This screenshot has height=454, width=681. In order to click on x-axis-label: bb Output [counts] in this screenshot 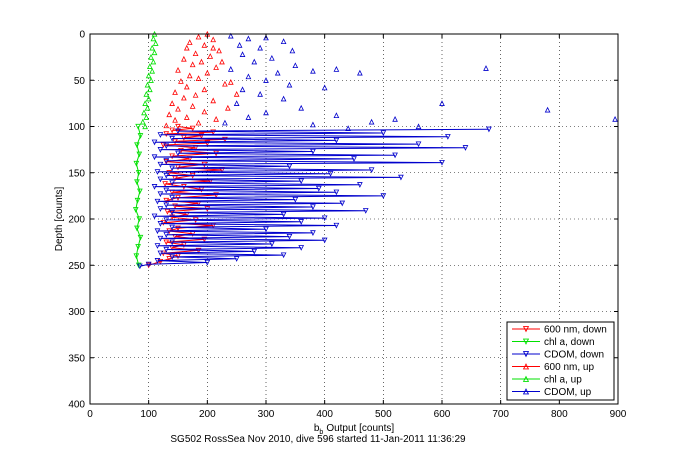, I will do `click(354, 429)`.